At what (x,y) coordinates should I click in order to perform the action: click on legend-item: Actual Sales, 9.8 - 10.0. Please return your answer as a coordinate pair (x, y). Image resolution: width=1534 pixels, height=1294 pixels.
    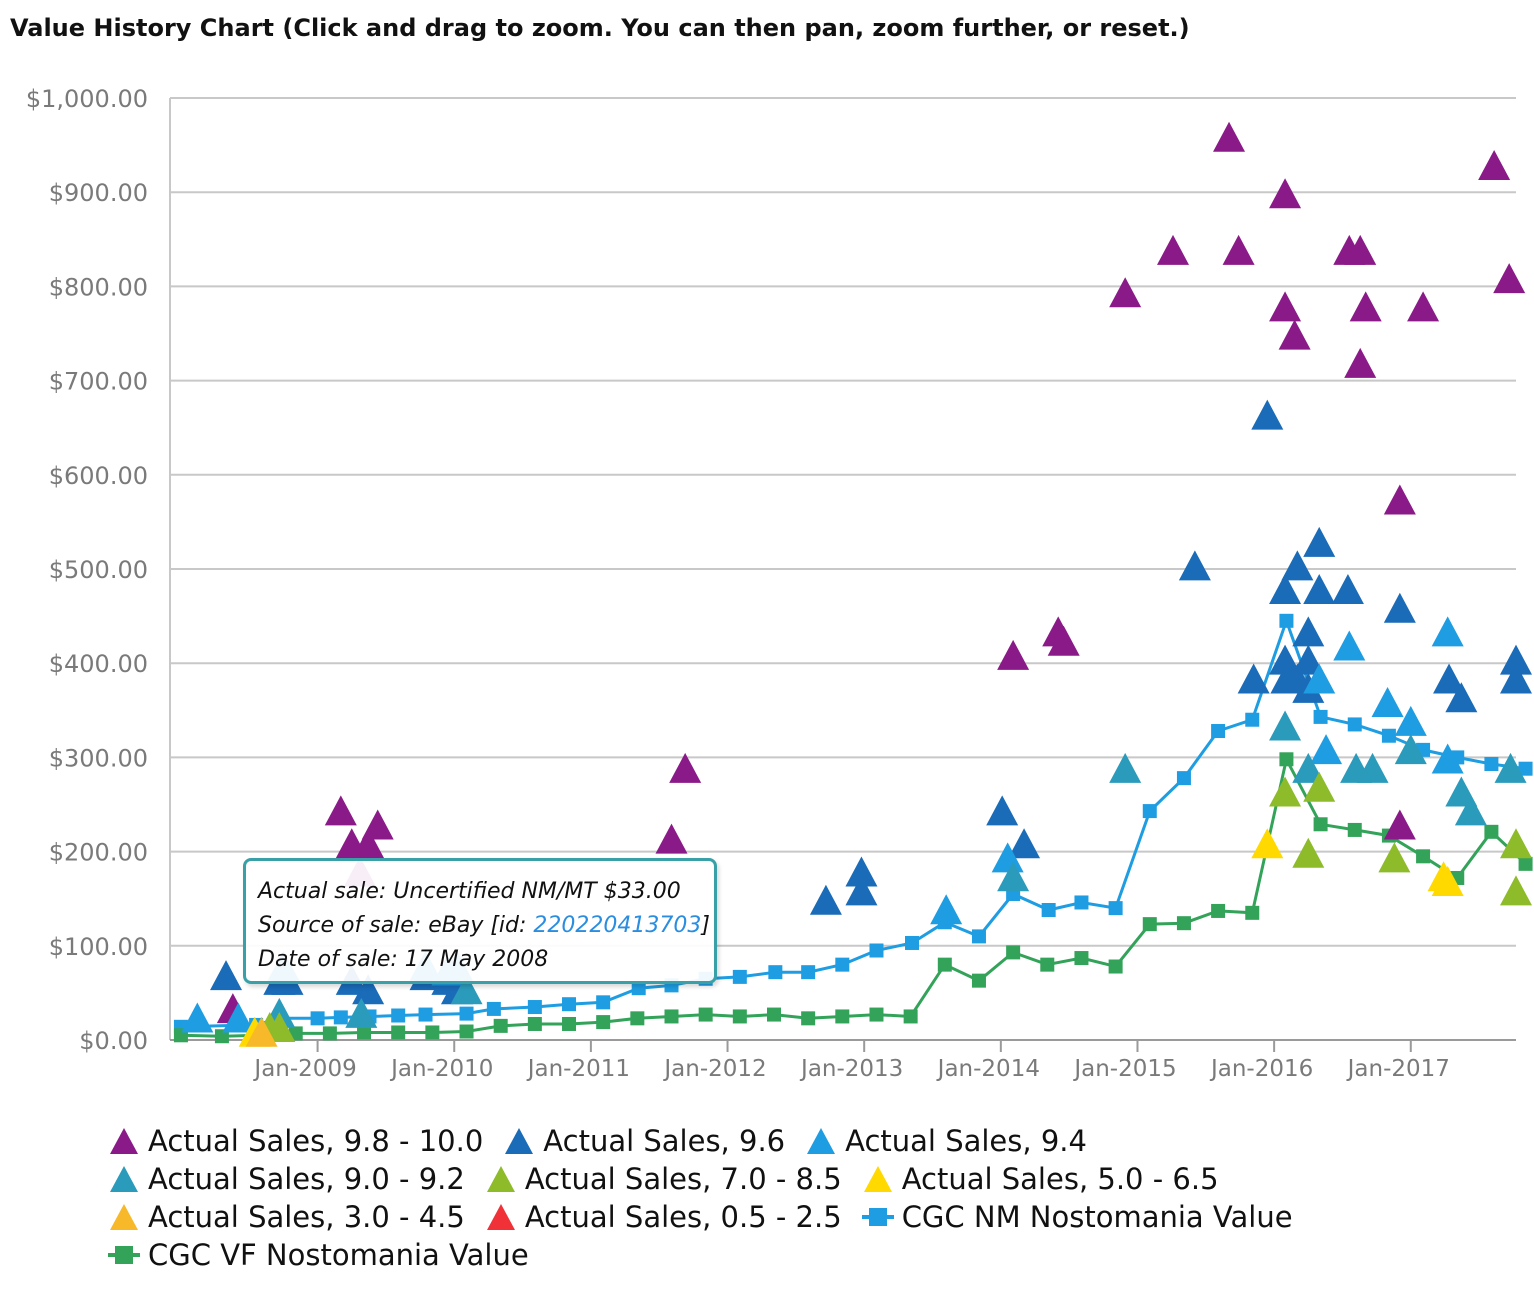
    Looking at the image, I should click on (294, 1141).